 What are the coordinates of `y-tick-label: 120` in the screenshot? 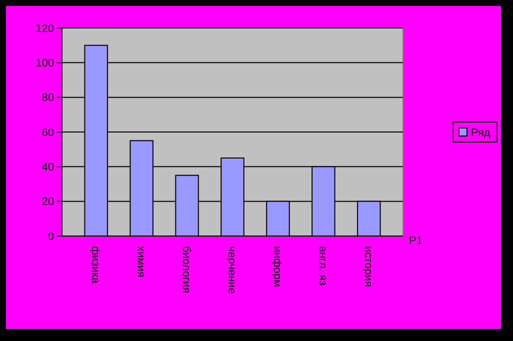 It's located at (45, 28).